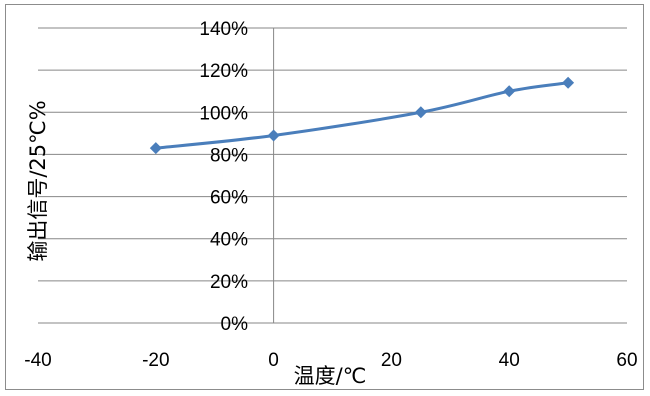 Image resolution: width=650 pixels, height=396 pixels. Describe the element at coordinates (223, 113) in the screenshot. I see `y-tick-label: 100%` at that location.